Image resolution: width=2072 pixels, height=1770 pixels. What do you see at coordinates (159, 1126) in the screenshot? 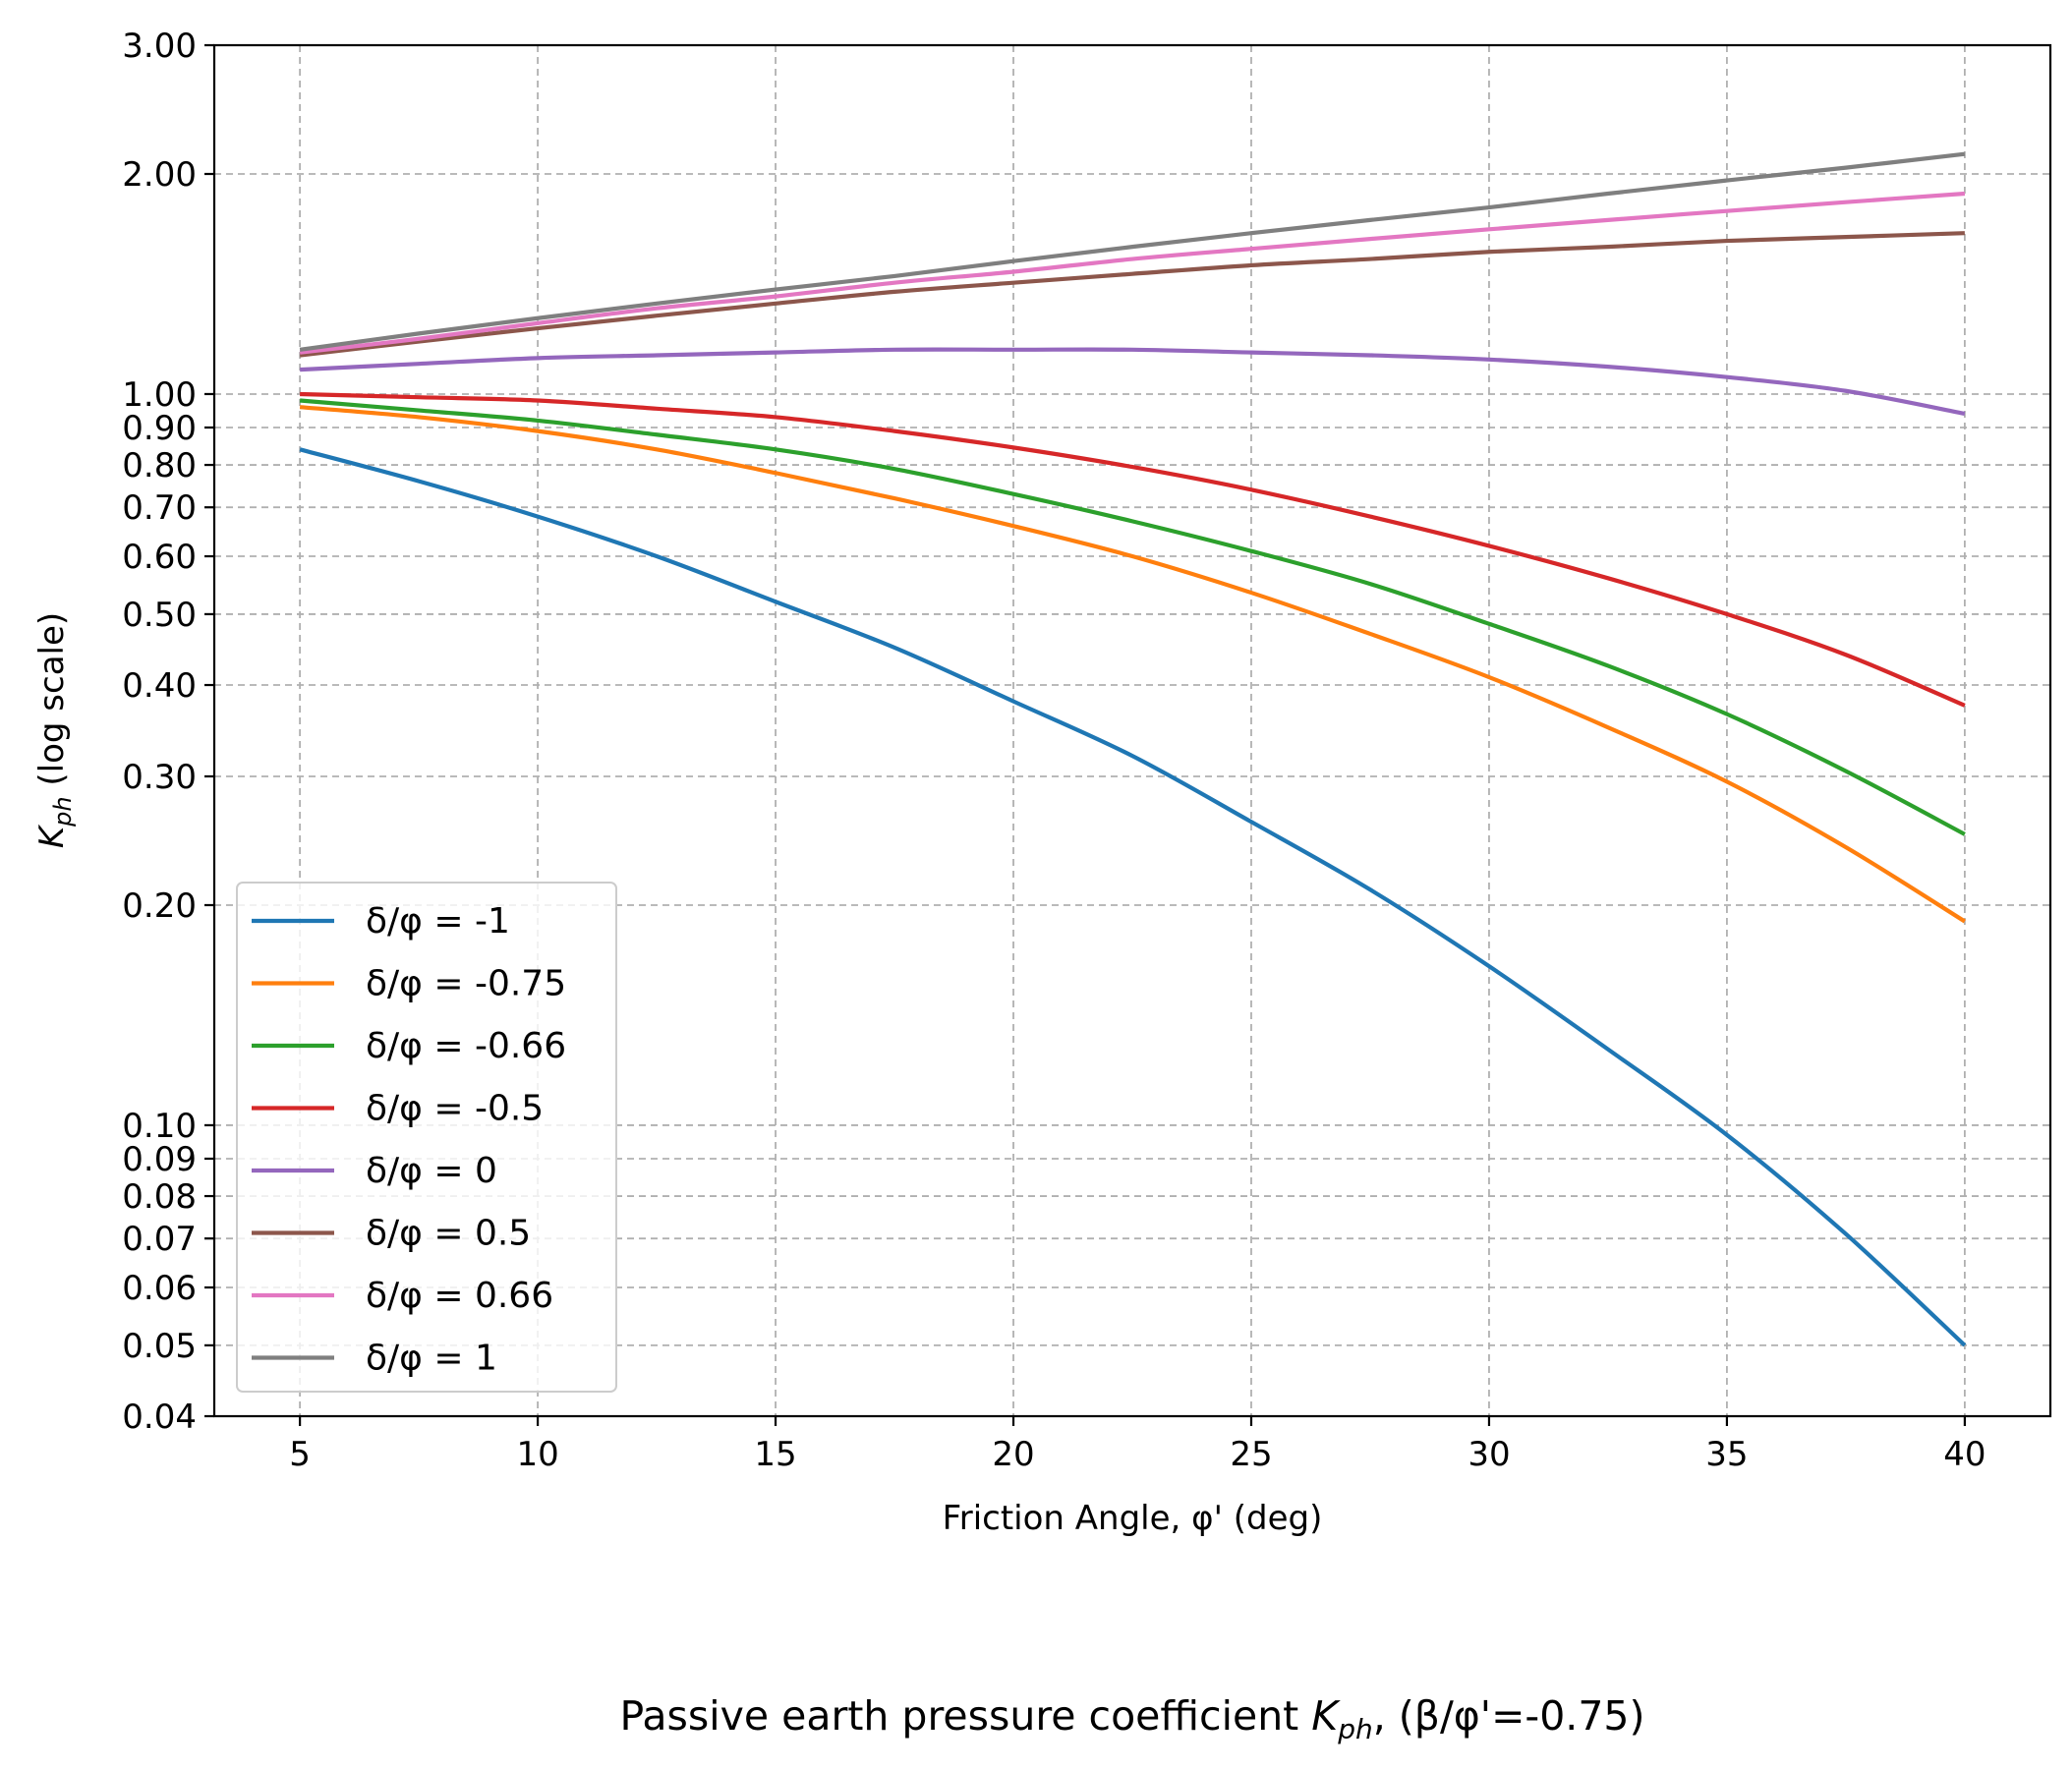
I see `y-tick-label: 0.10` at bounding box center [159, 1126].